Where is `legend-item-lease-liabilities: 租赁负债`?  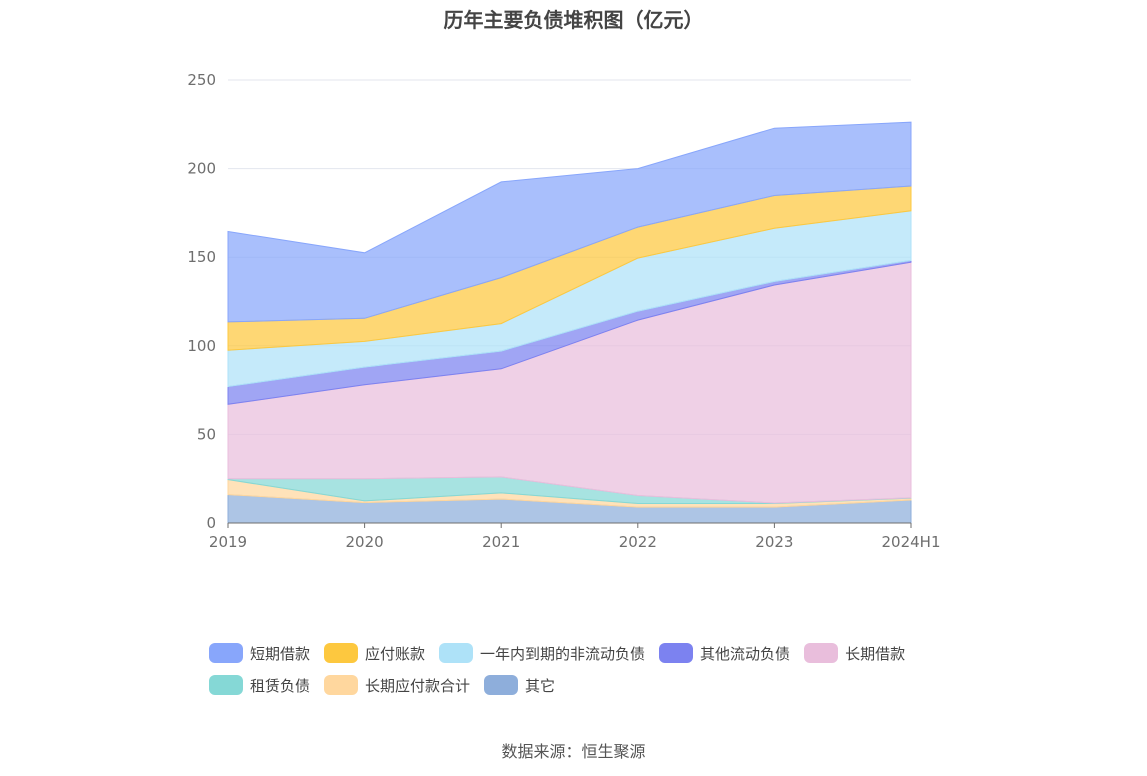
legend-item-lease-liabilities: 租赁负债 is located at coordinates (259, 685).